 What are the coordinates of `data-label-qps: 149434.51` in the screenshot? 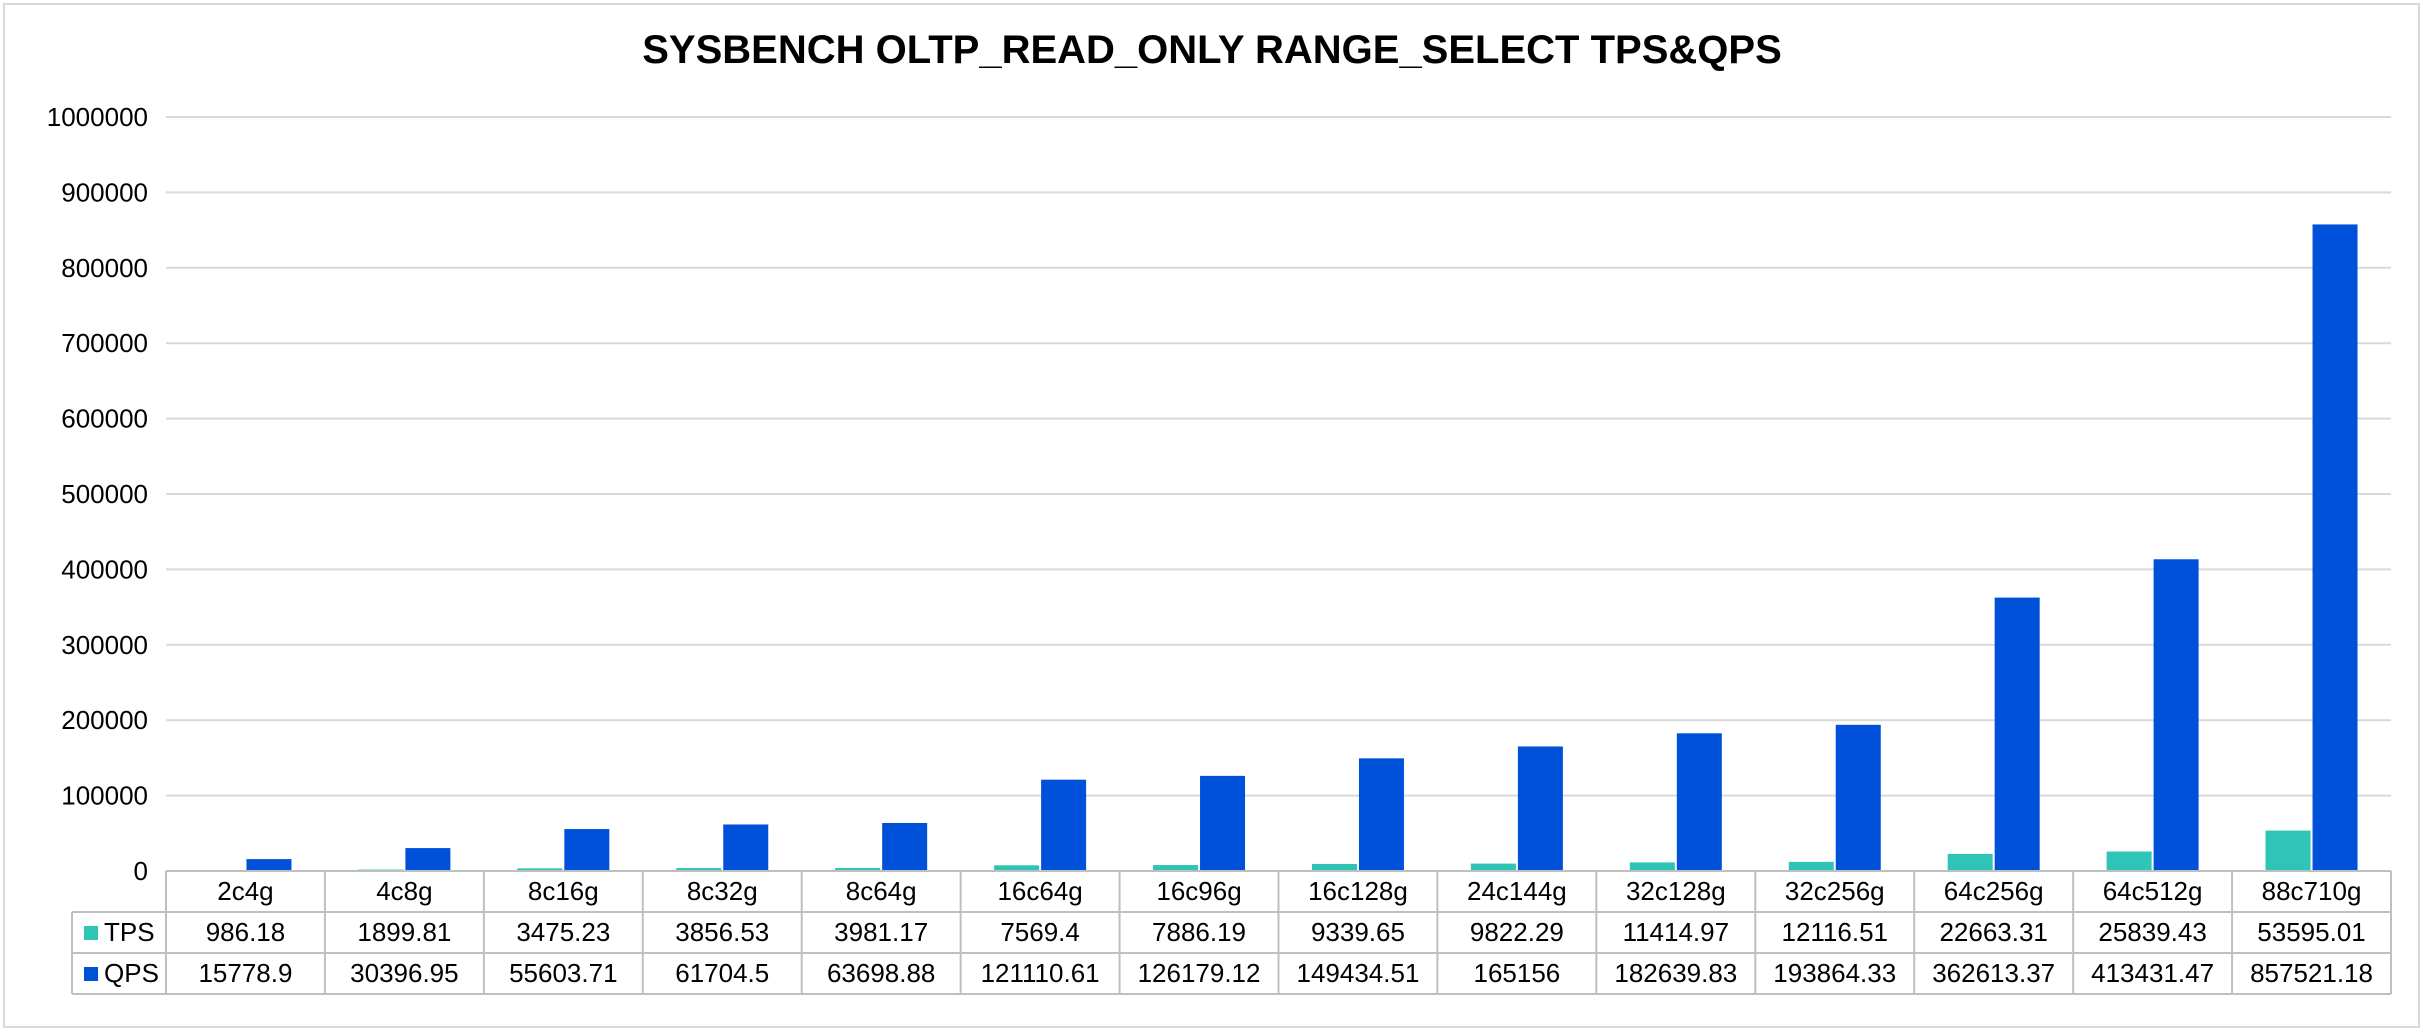 It's located at (1358, 973).